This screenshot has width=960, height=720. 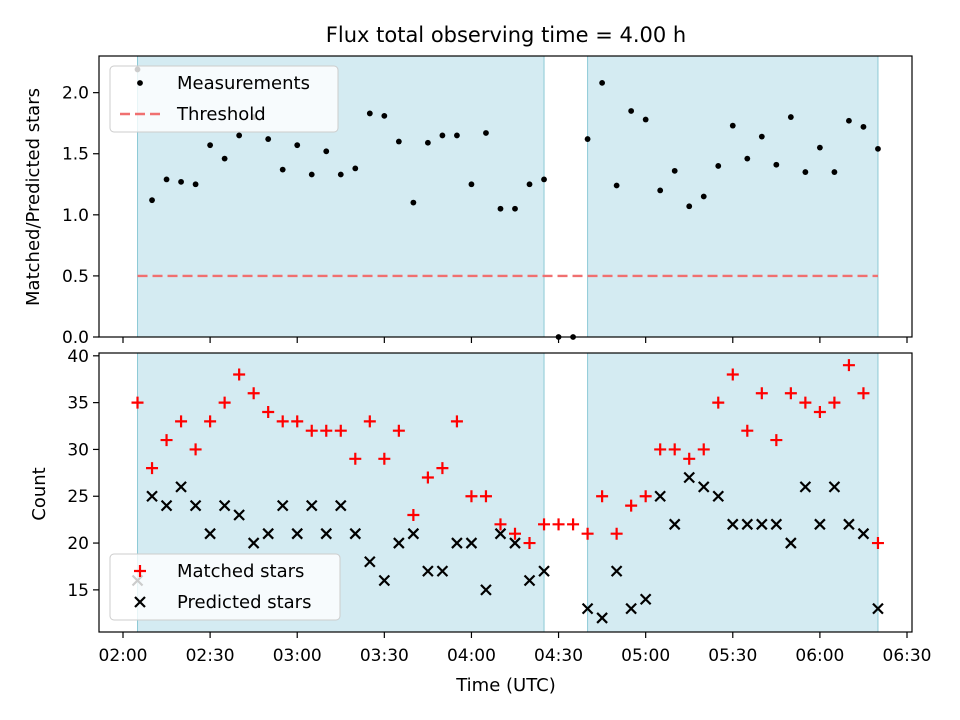 What do you see at coordinates (733, 492) in the screenshot?
I see `observing-window` at bounding box center [733, 492].